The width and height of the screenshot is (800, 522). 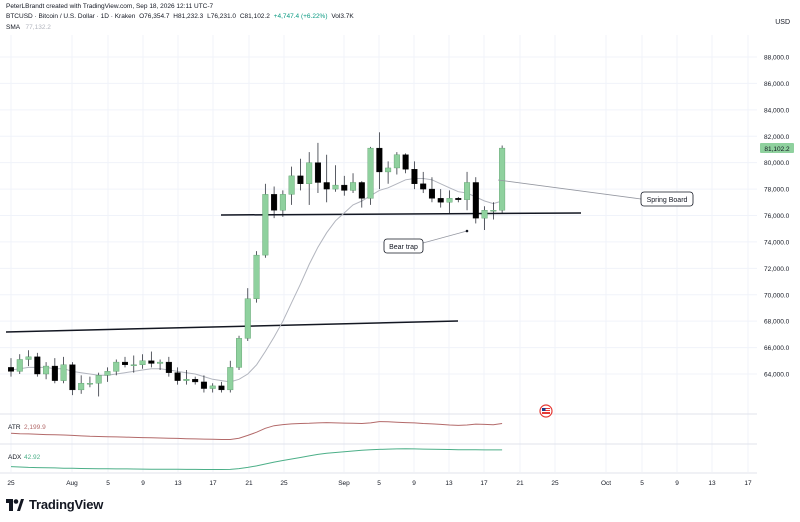 What do you see at coordinates (777, 58) in the screenshot?
I see `price-tick-label: 88,000.0` at bounding box center [777, 58].